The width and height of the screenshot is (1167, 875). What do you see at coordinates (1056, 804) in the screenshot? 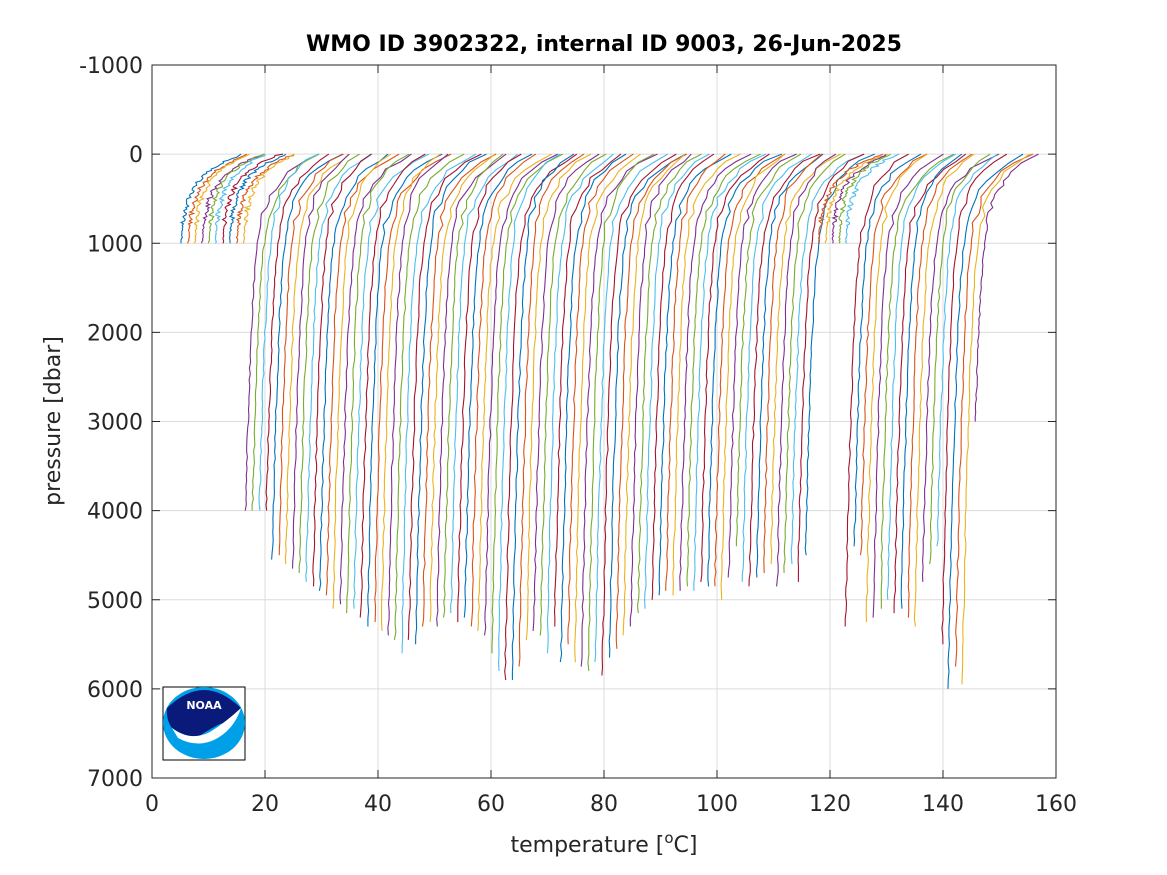
I see `x-tick-label: 160` at bounding box center [1056, 804].